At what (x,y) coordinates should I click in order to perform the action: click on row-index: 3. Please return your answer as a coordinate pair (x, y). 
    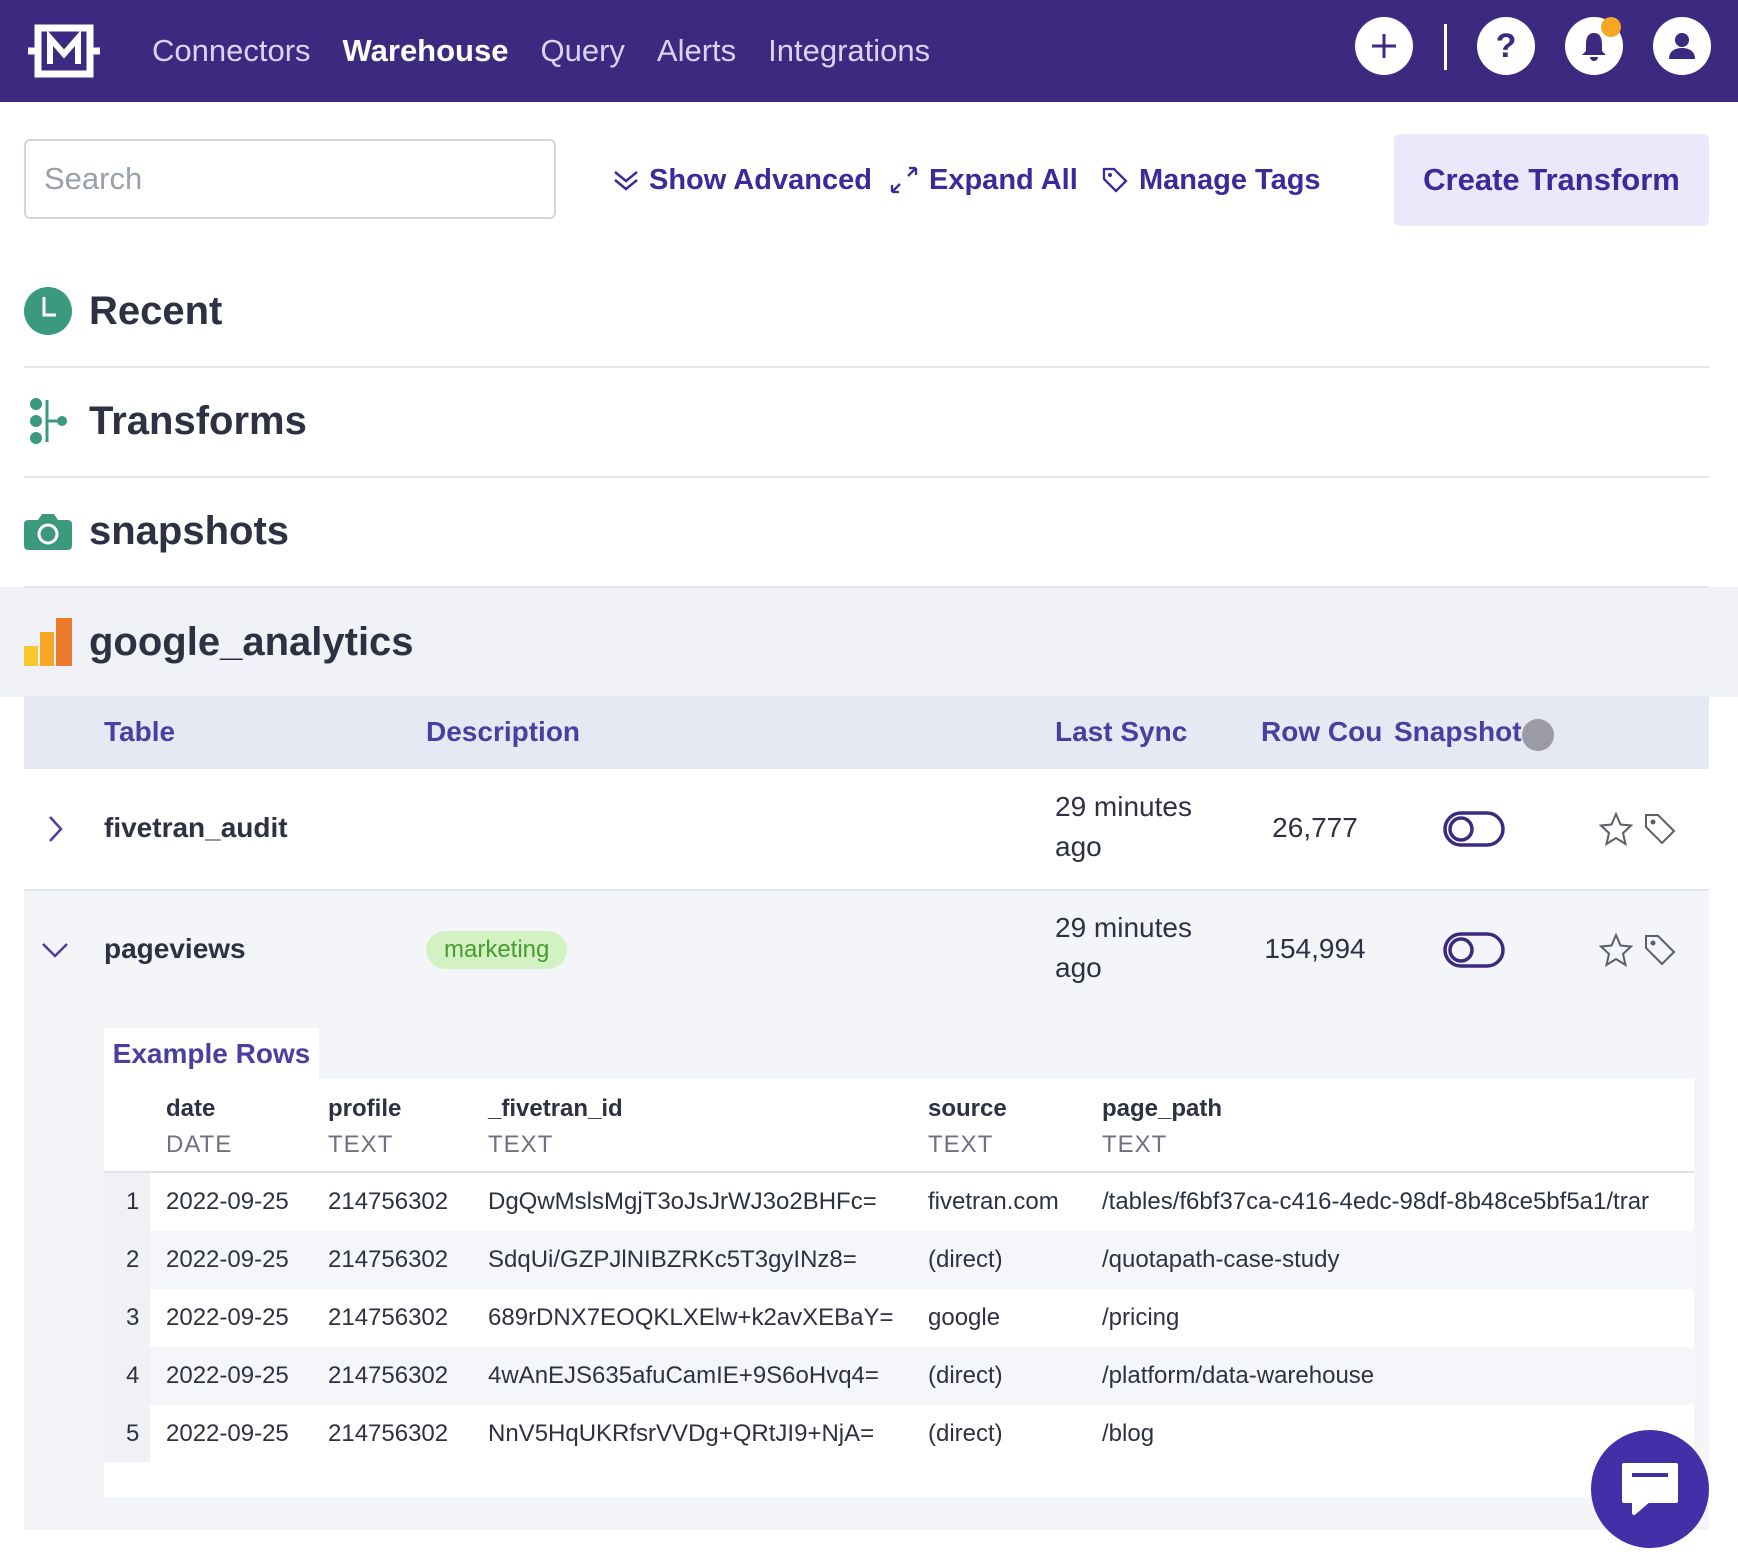
    Looking at the image, I should click on (133, 1317).